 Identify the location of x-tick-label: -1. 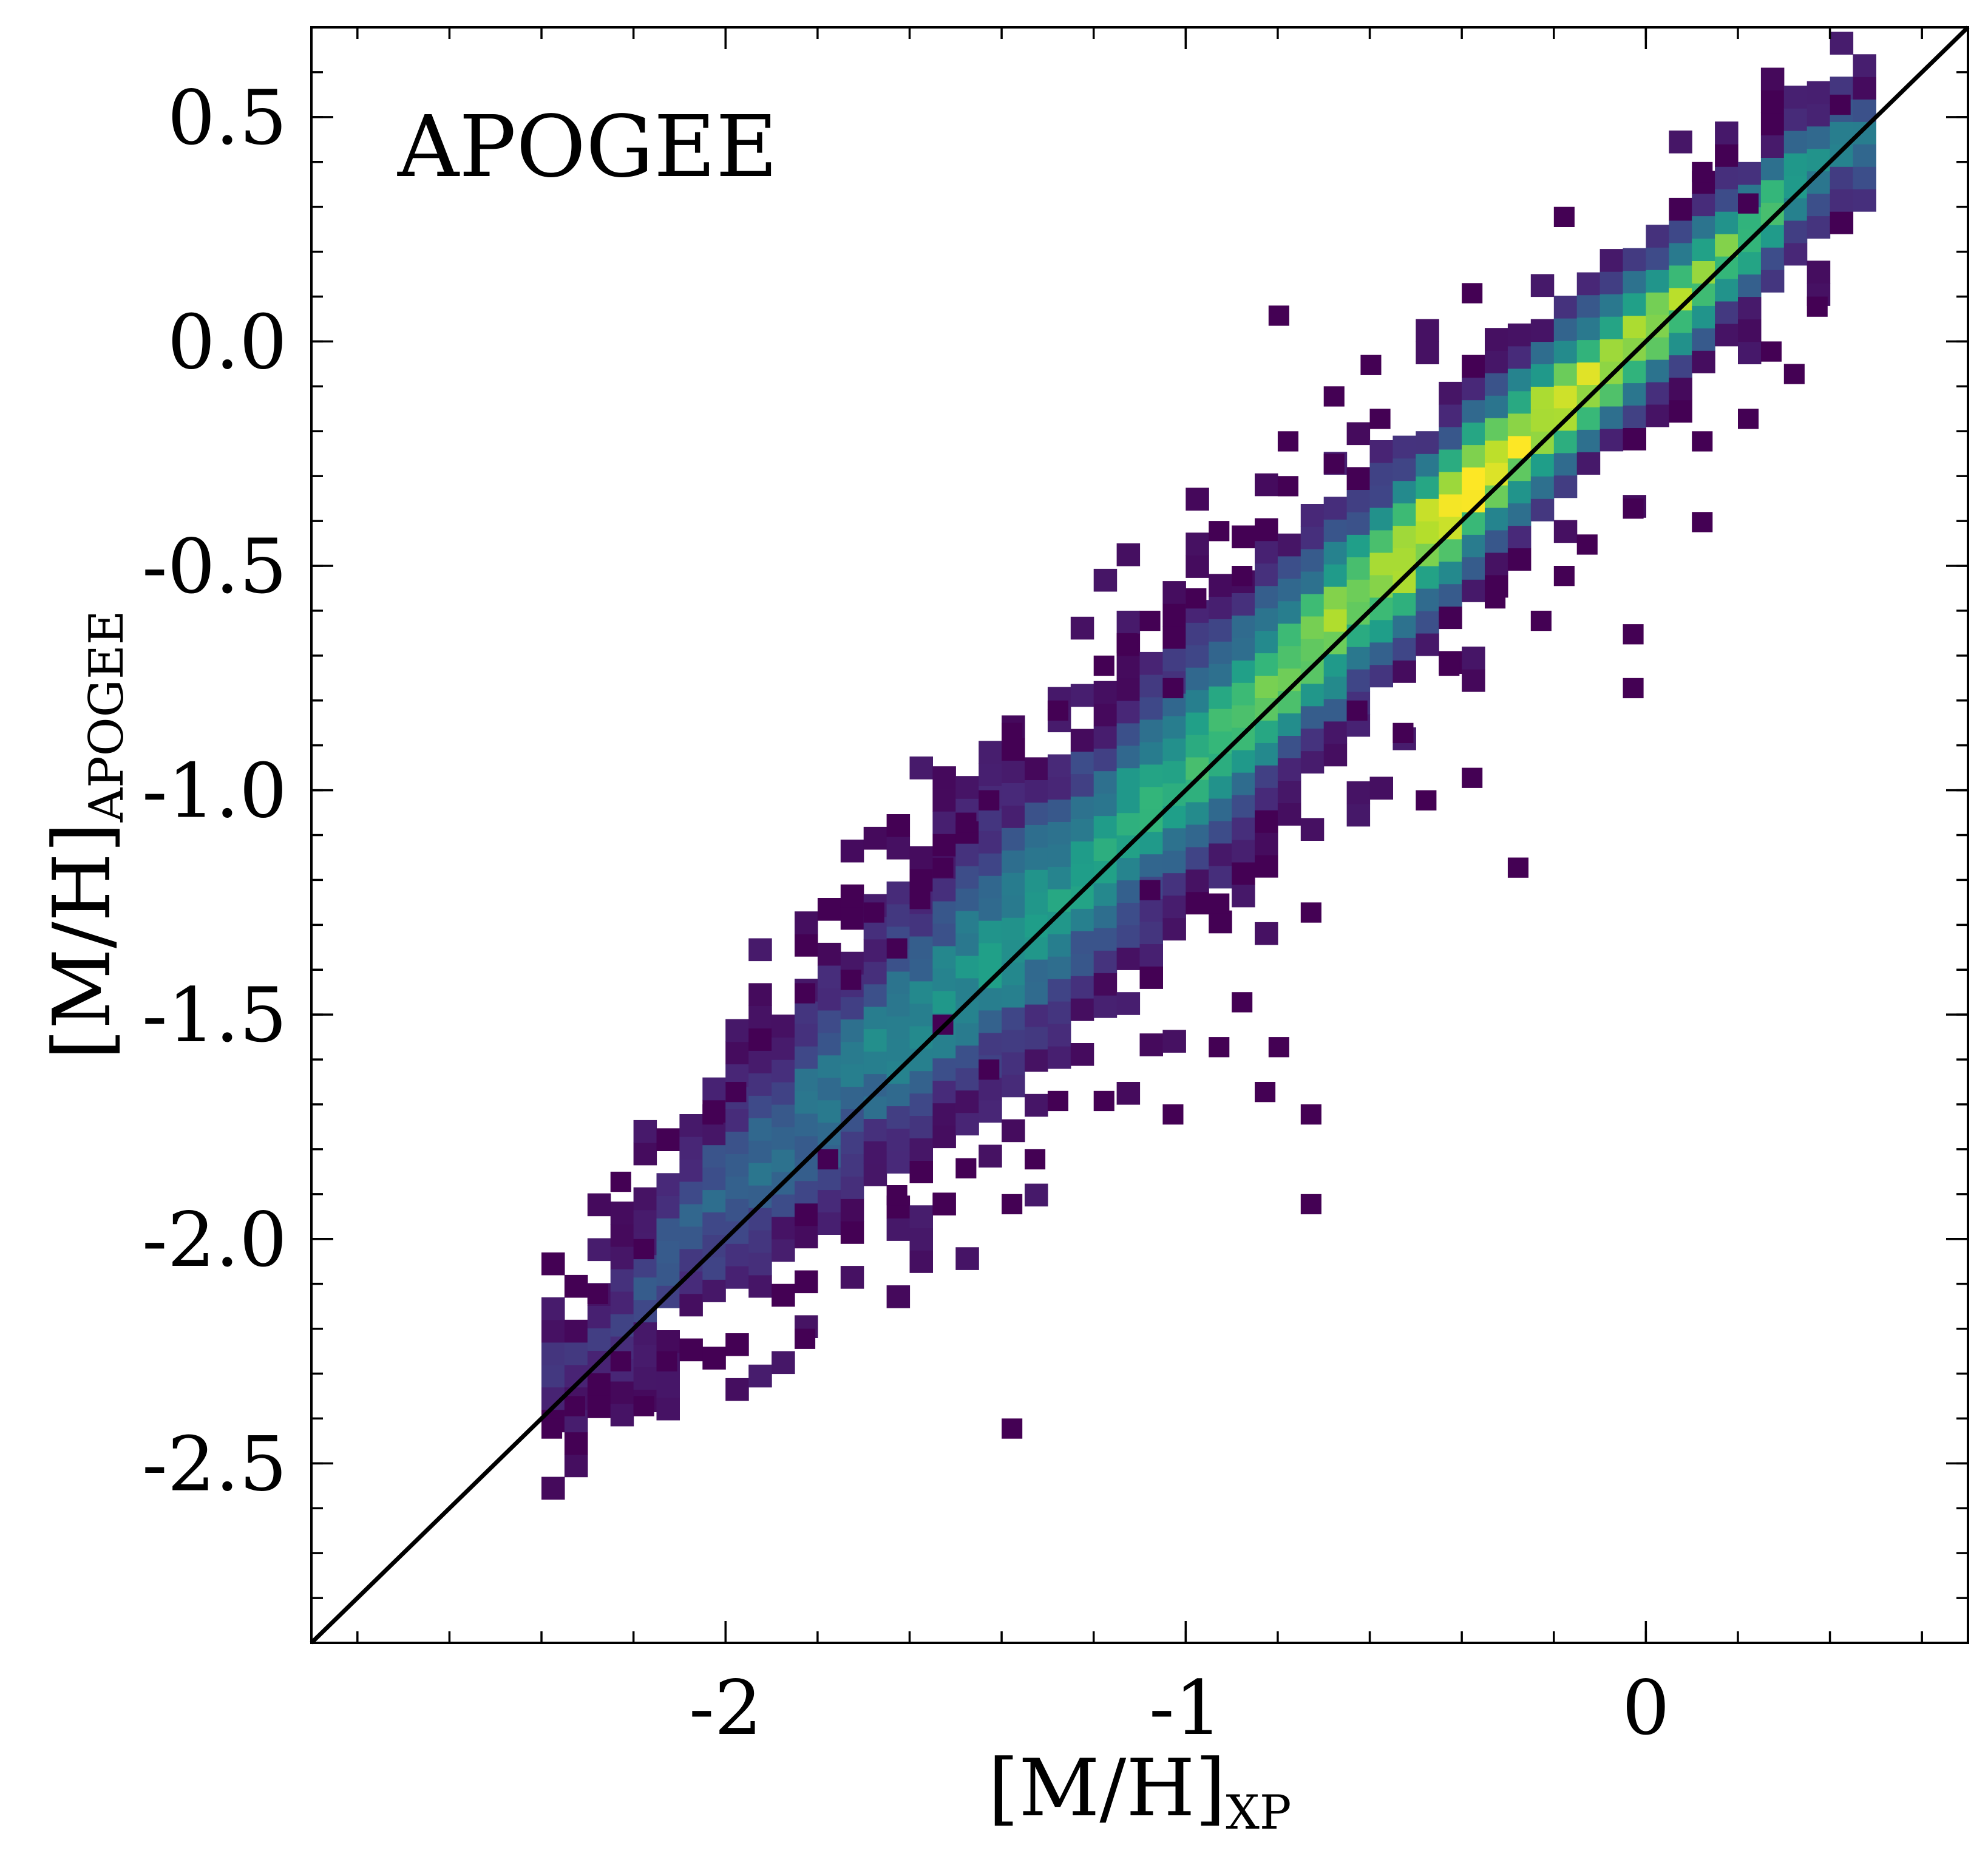
(1186, 1709).